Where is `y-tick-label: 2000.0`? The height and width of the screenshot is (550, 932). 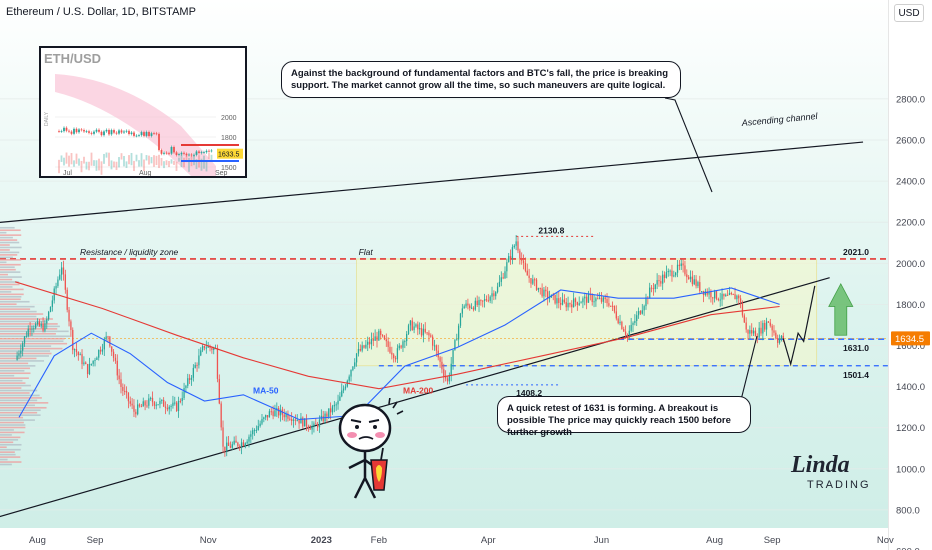 y-tick-label: 2000.0 is located at coordinates (910, 264).